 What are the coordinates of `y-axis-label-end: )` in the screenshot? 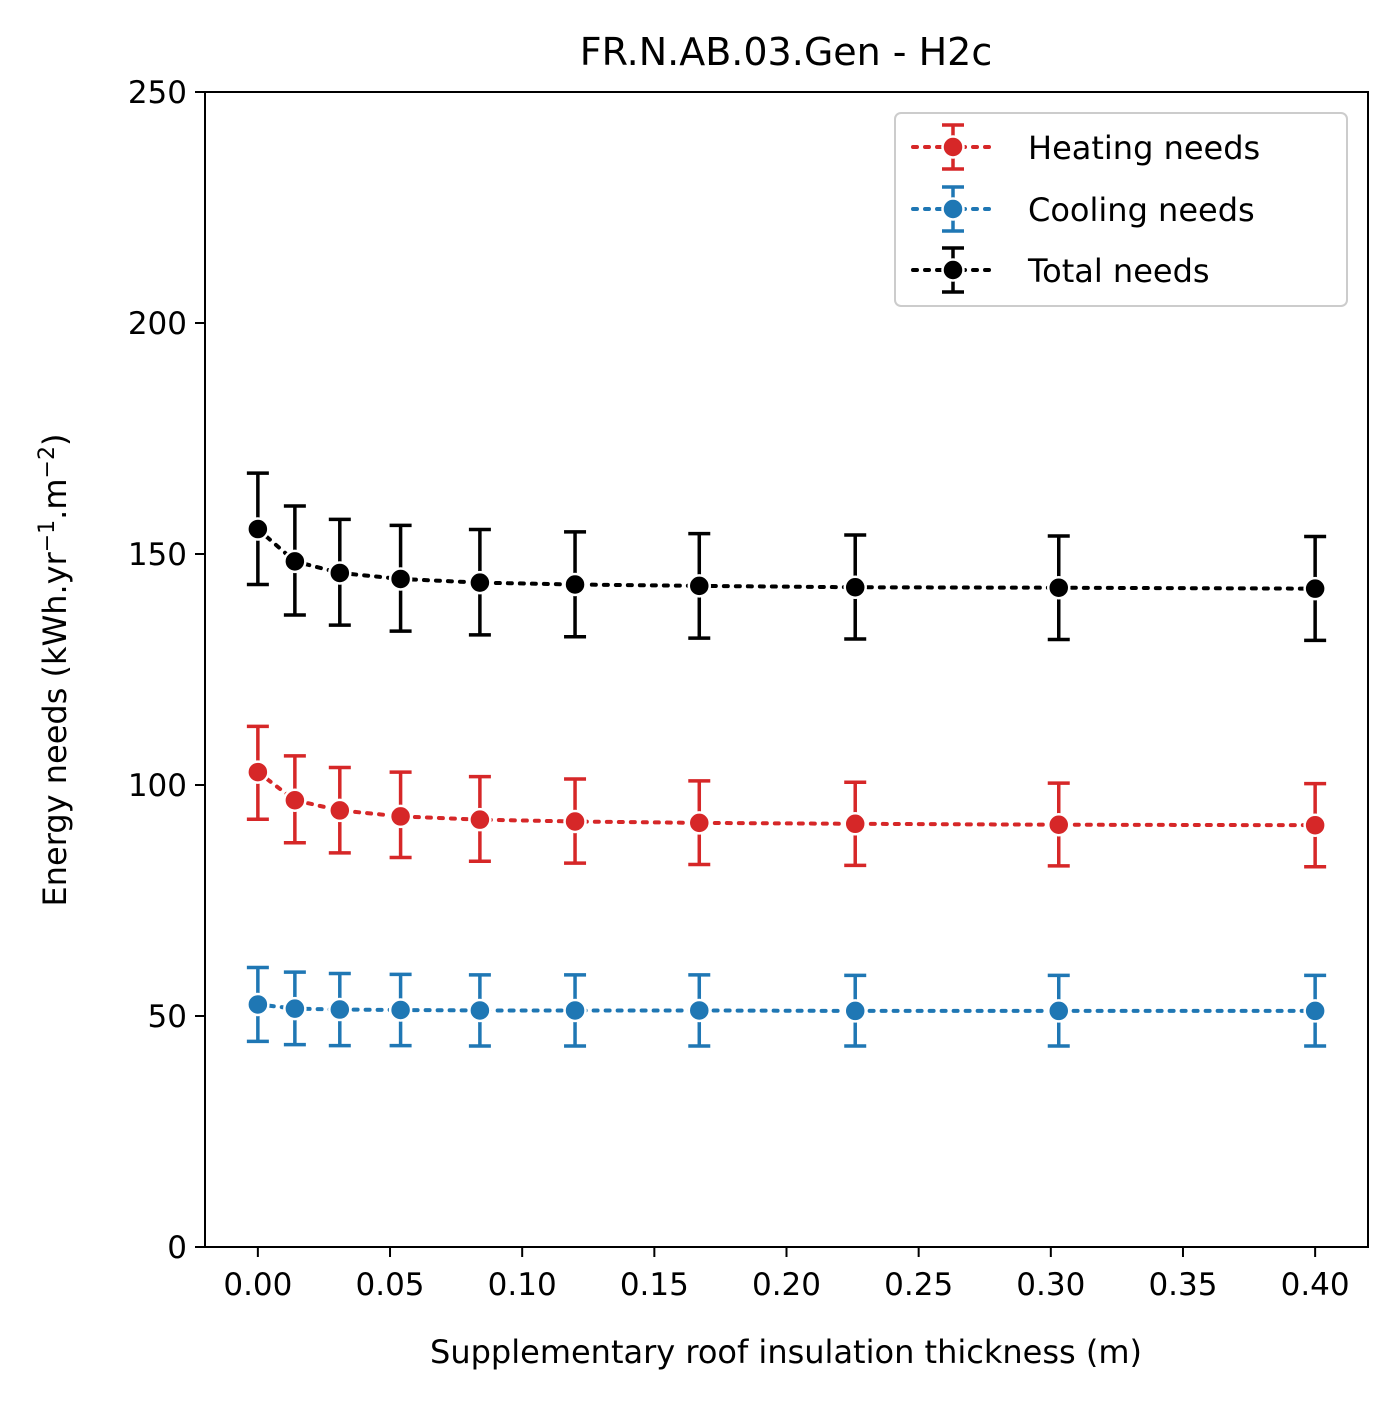 It's located at (55, 440).